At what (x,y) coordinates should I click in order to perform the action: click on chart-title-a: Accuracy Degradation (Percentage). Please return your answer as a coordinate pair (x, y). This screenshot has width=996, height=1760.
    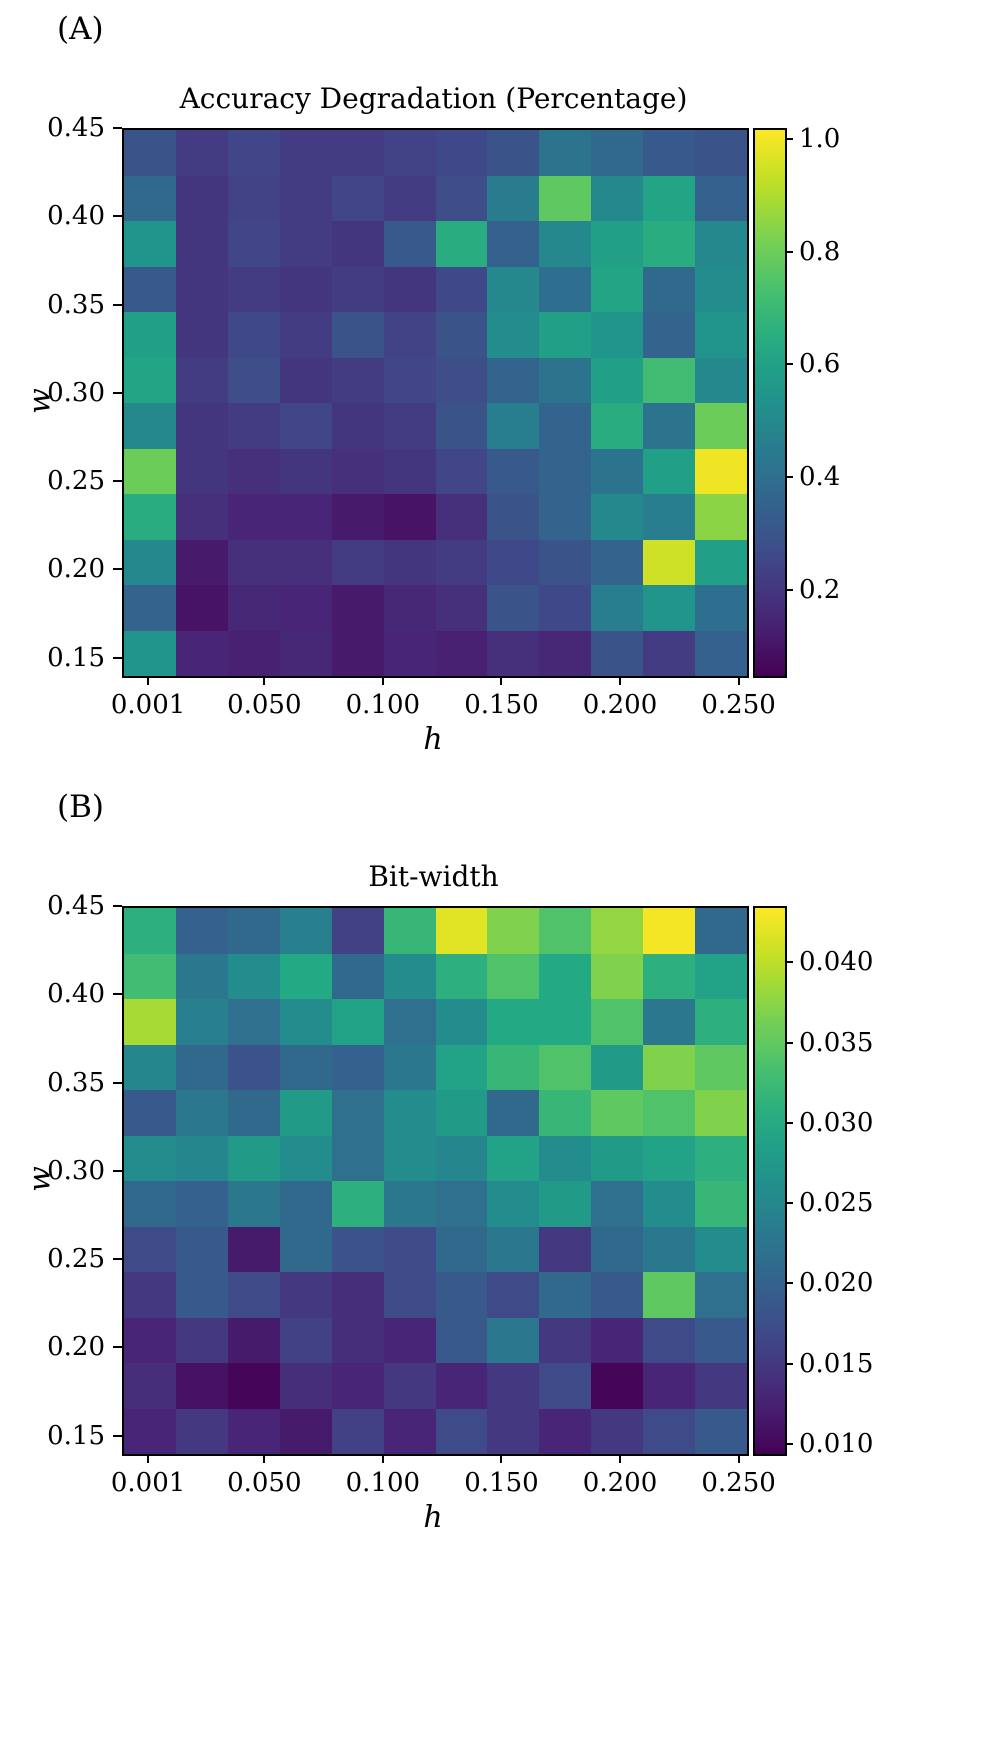
    Looking at the image, I should click on (433, 98).